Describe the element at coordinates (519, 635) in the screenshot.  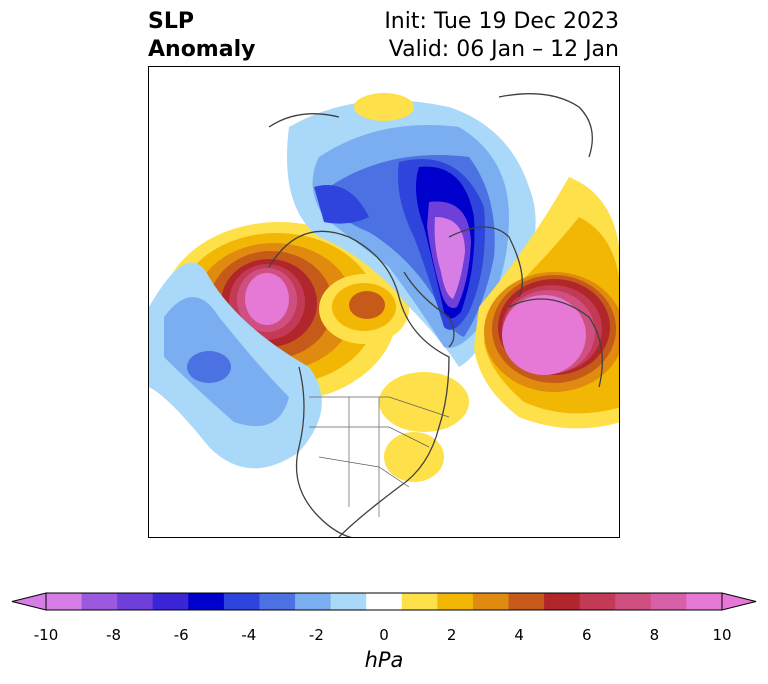
I see `colorbar-tick-label: 4` at that location.